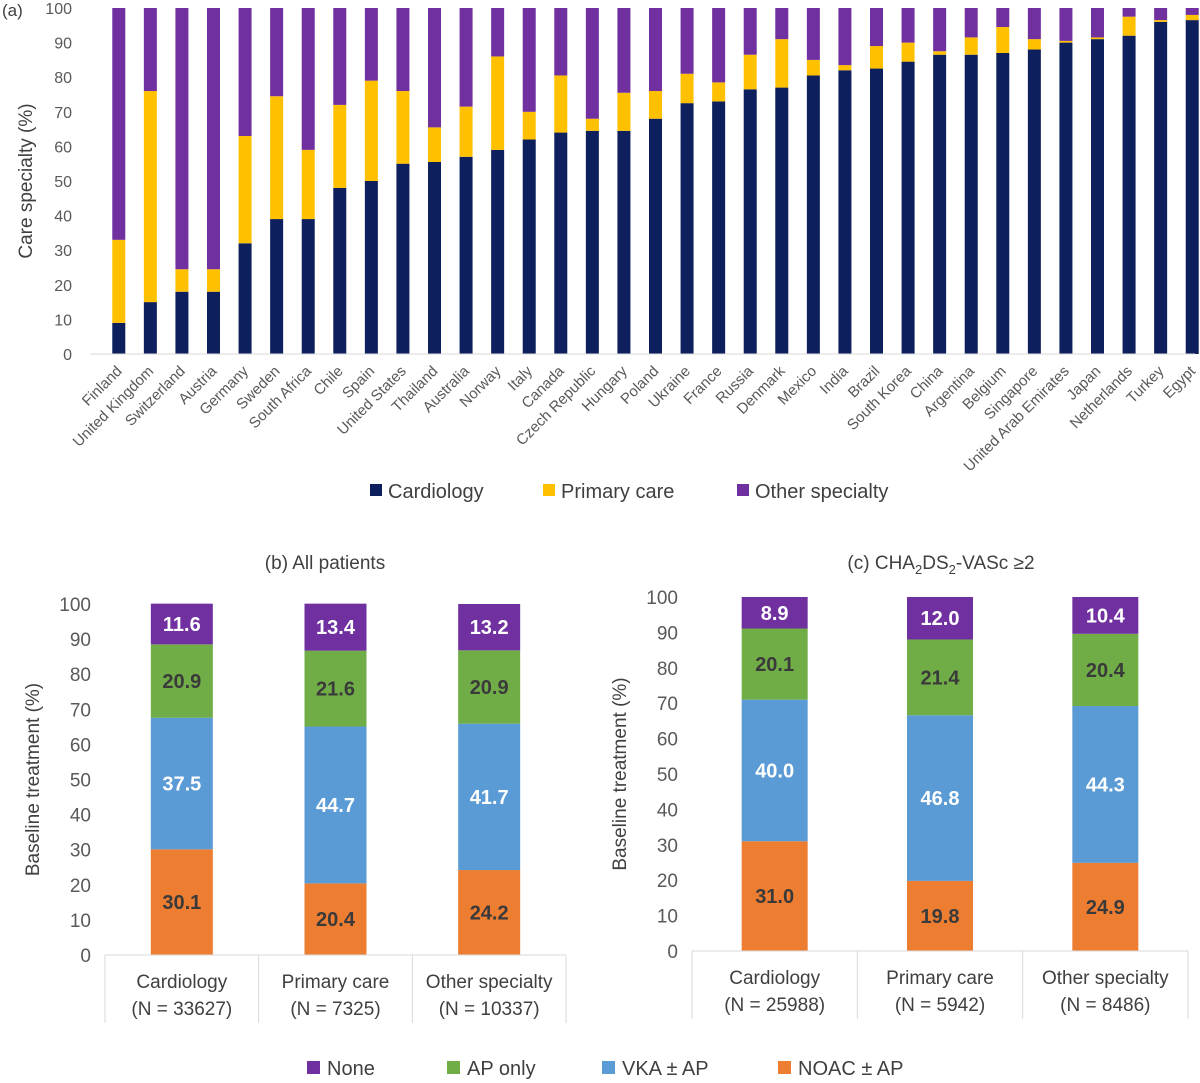  What do you see at coordinates (561, 104) in the screenshot?
I see `bar-segment-primary-care-canada` at bounding box center [561, 104].